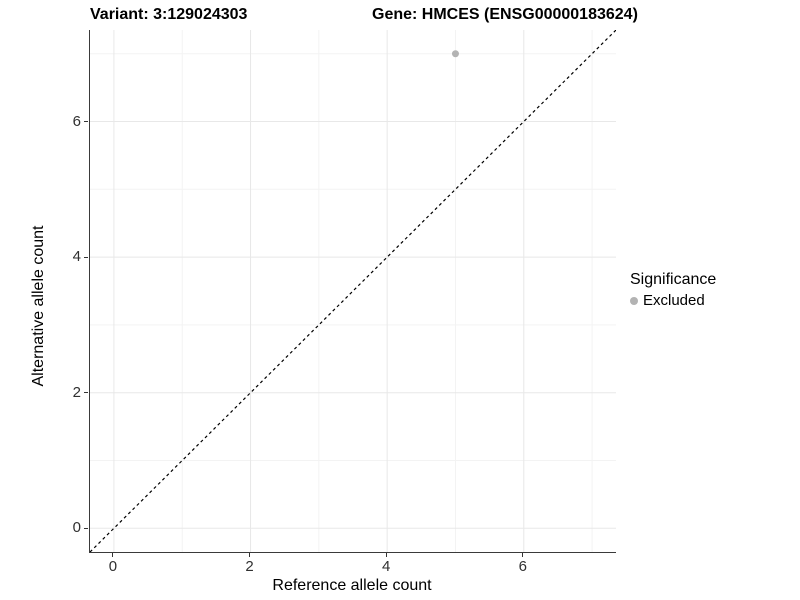 This screenshot has height=600, width=800. Describe the element at coordinates (386, 566) in the screenshot. I see `x-tick-label: 4` at that location.